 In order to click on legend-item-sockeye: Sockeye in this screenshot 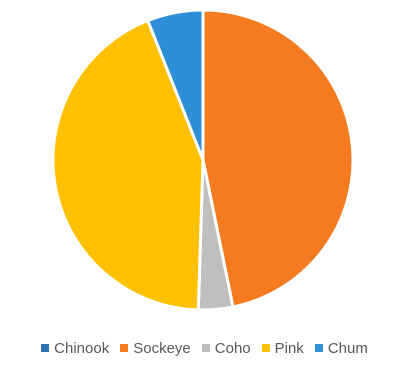, I will do `click(155, 348)`.